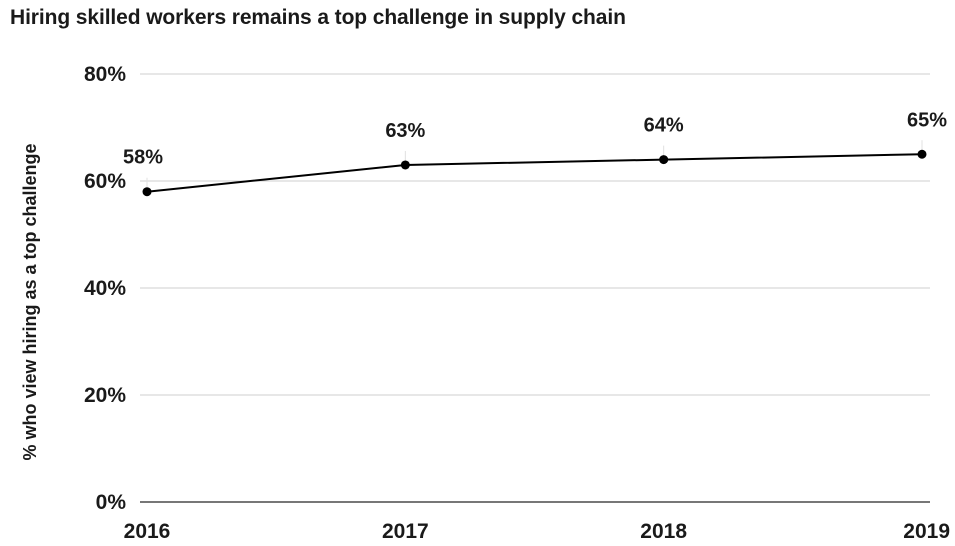 The image size is (955, 546). Describe the element at coordinates (30, 301) in the screenshot. I see `y-axis-title: % who view hiring as a top challenge` at that location.